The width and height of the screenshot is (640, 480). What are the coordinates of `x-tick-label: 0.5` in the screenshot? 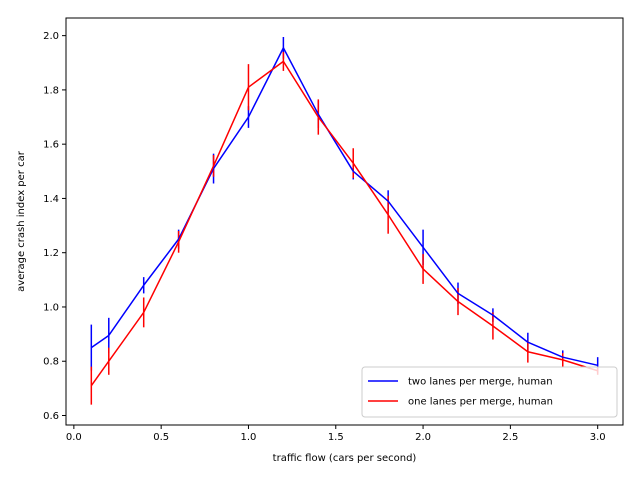 It's located at (161, 437).